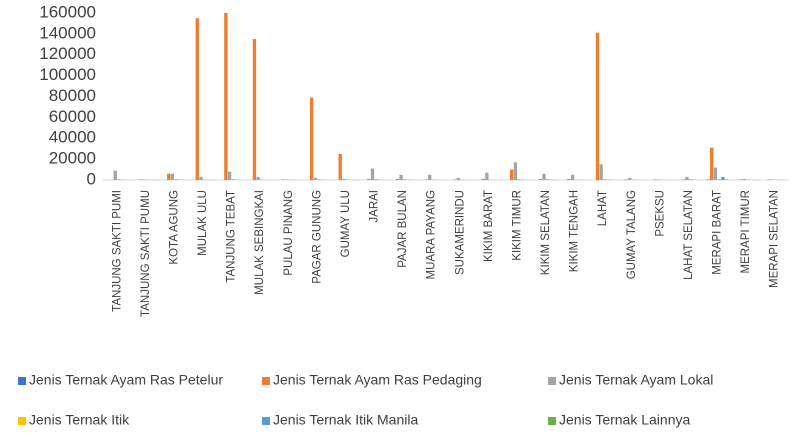 The image size is (793, 434). I want to click on x-tick-label: KIKIM SELATAN, so click(546, 232).